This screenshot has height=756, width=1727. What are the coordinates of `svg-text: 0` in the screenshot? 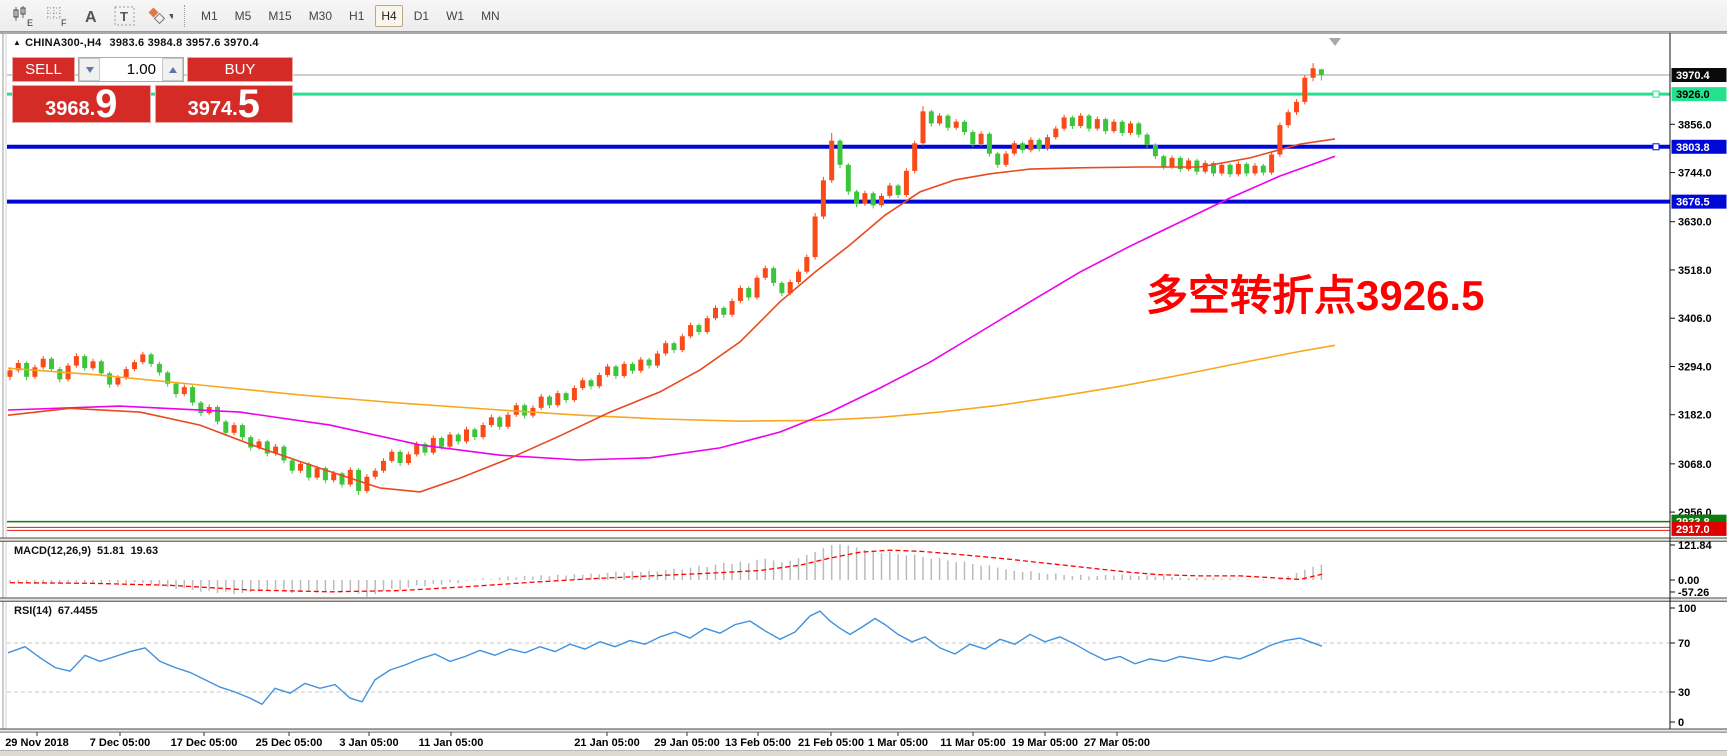 It's located at (1681, 723).